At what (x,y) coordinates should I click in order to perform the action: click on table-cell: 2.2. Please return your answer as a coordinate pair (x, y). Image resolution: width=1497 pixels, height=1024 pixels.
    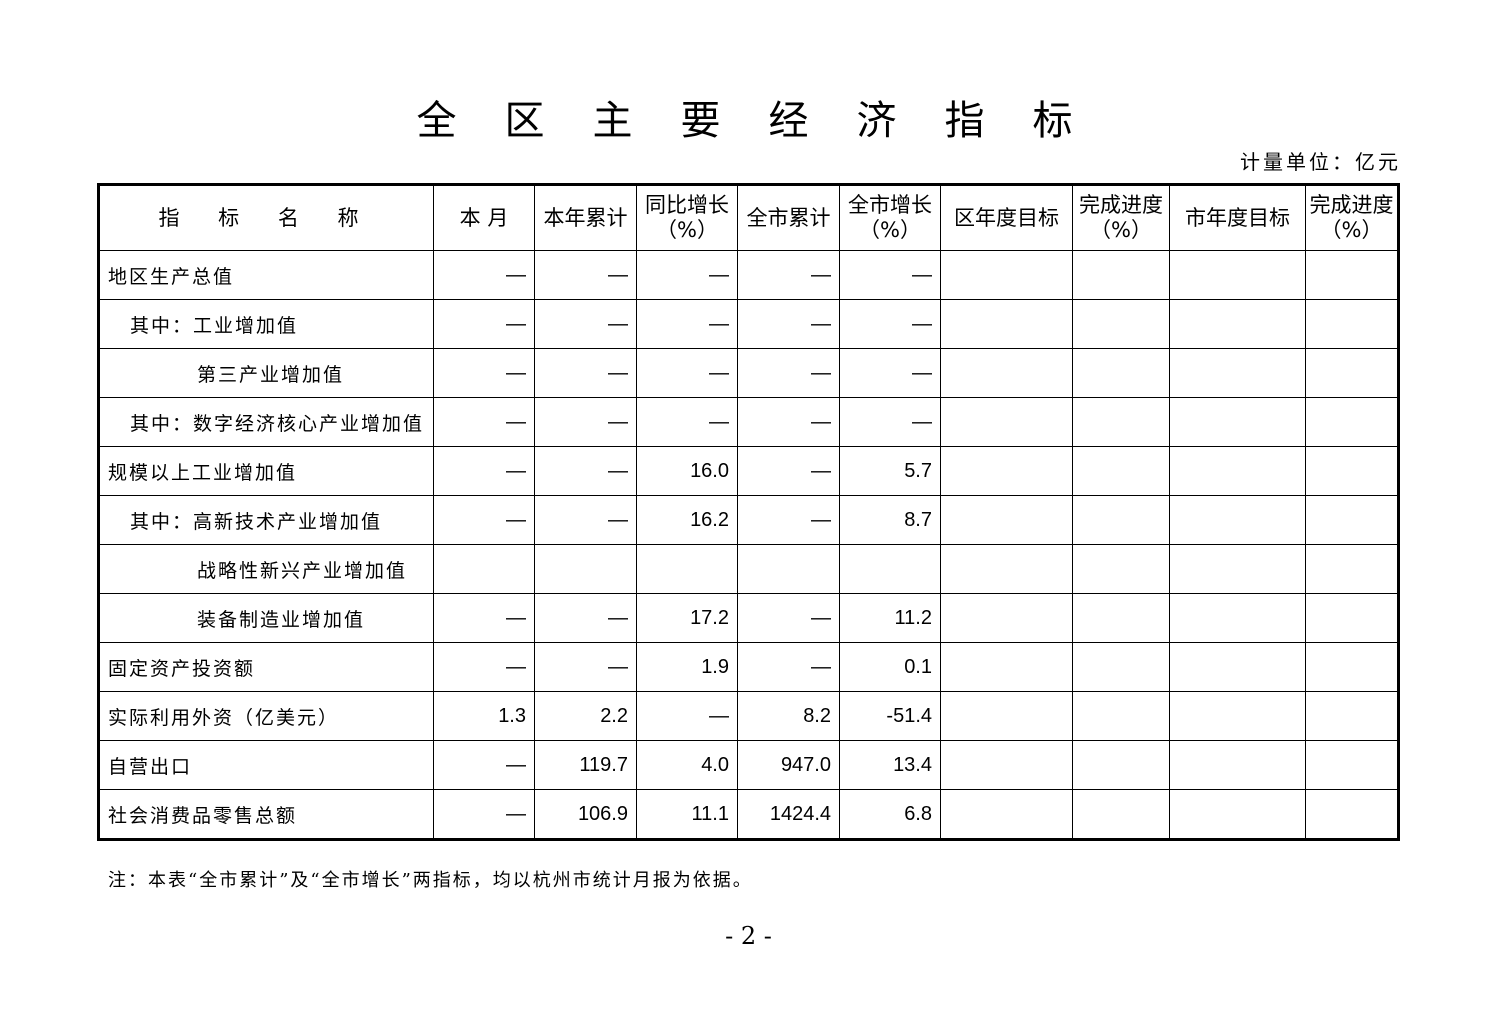
    Looking at the image, I should click on (585, 716).